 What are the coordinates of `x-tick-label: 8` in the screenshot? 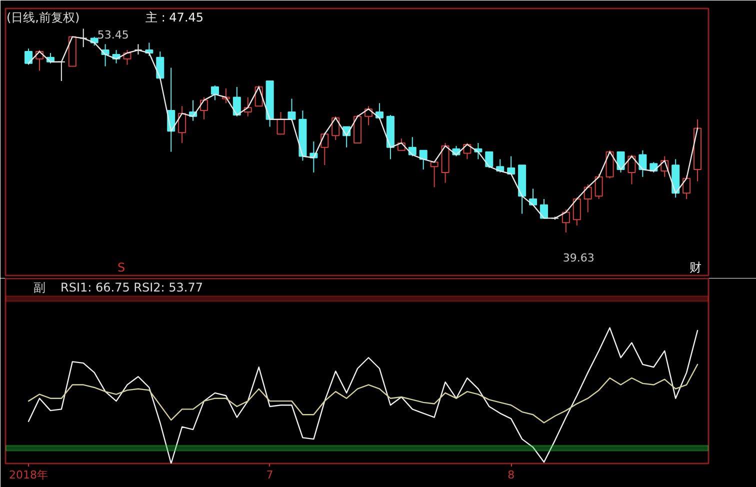 It's located at (511, 475).